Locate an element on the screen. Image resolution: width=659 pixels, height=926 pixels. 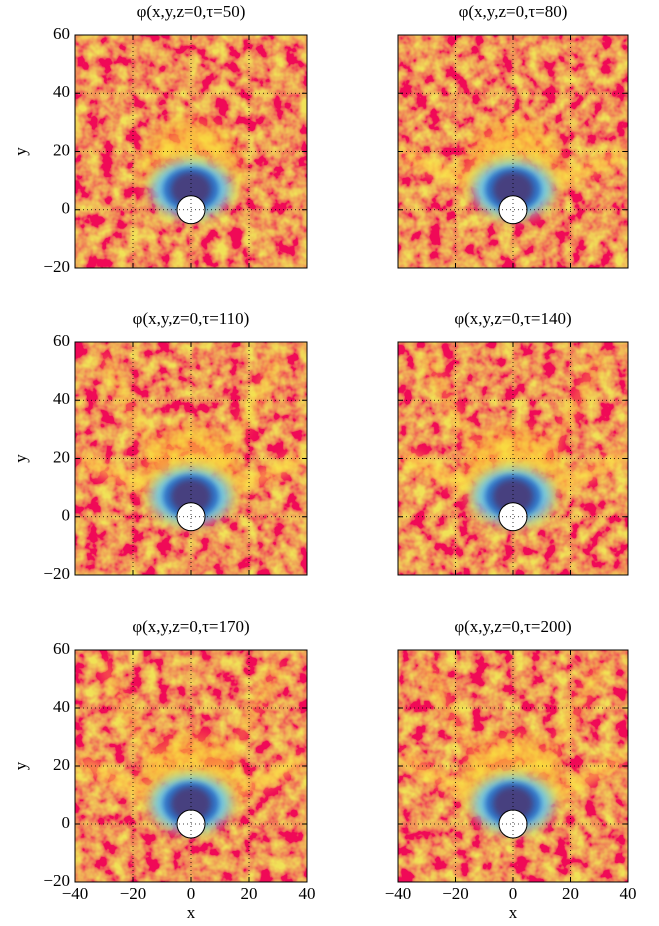
panel-title: φ(x,y,z=0,τ=170) is located at coordinates (190, 626).